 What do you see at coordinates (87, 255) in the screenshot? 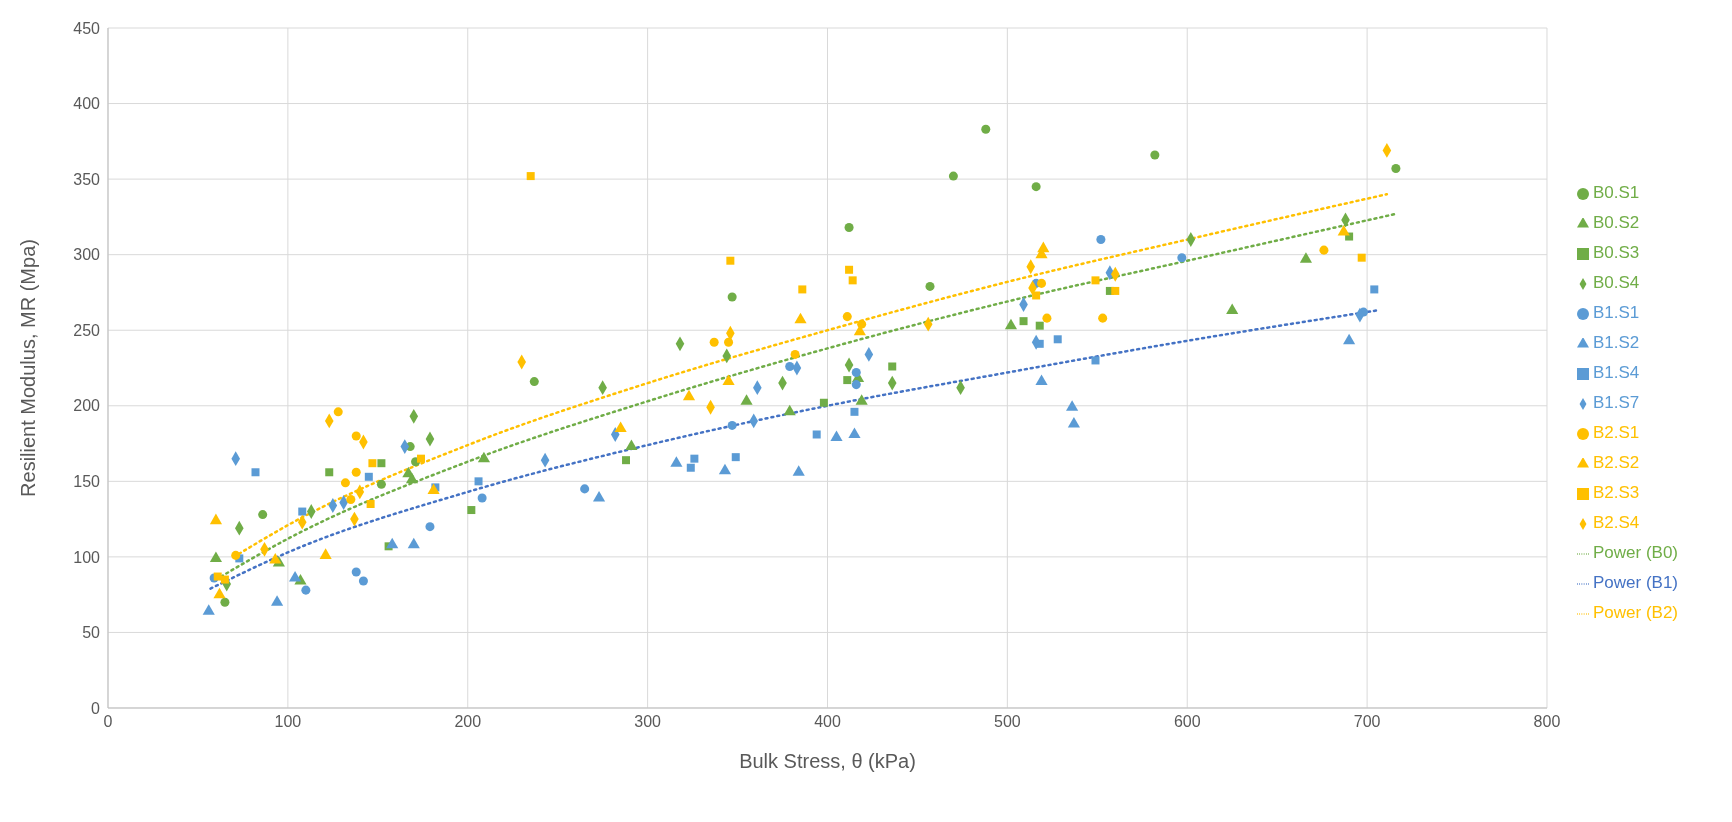
I see `y-tick-label: 300` at bounding box center [87, 255].